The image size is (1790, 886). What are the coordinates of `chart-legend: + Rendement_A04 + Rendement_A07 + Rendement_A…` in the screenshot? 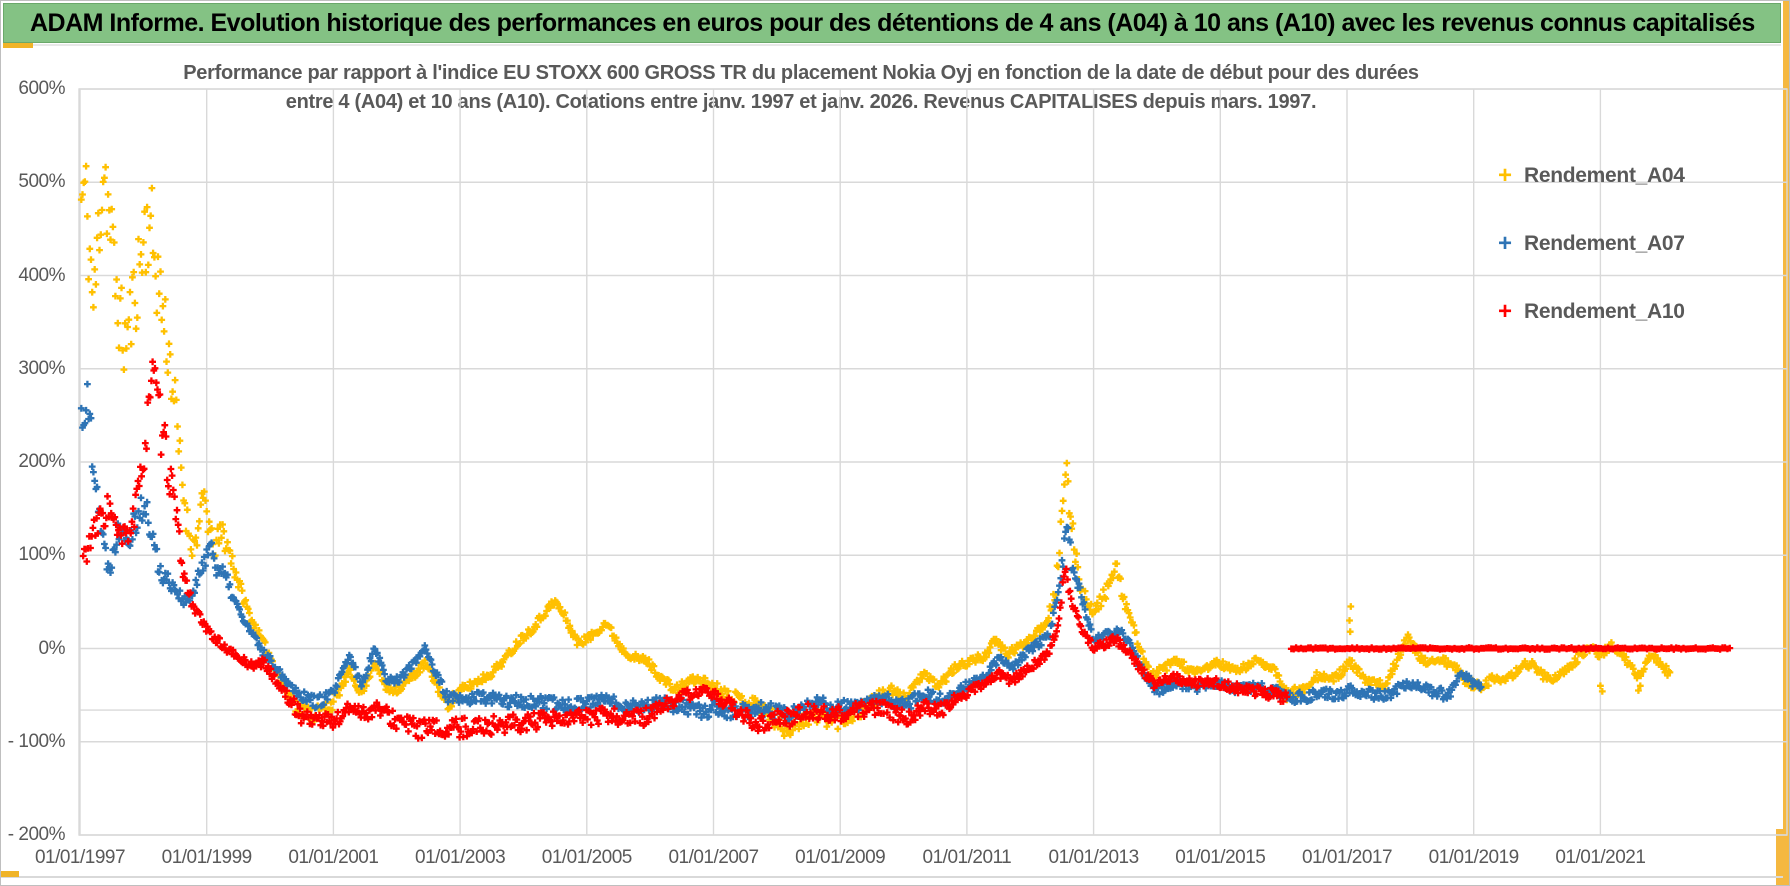 It's located at (1613, 263).